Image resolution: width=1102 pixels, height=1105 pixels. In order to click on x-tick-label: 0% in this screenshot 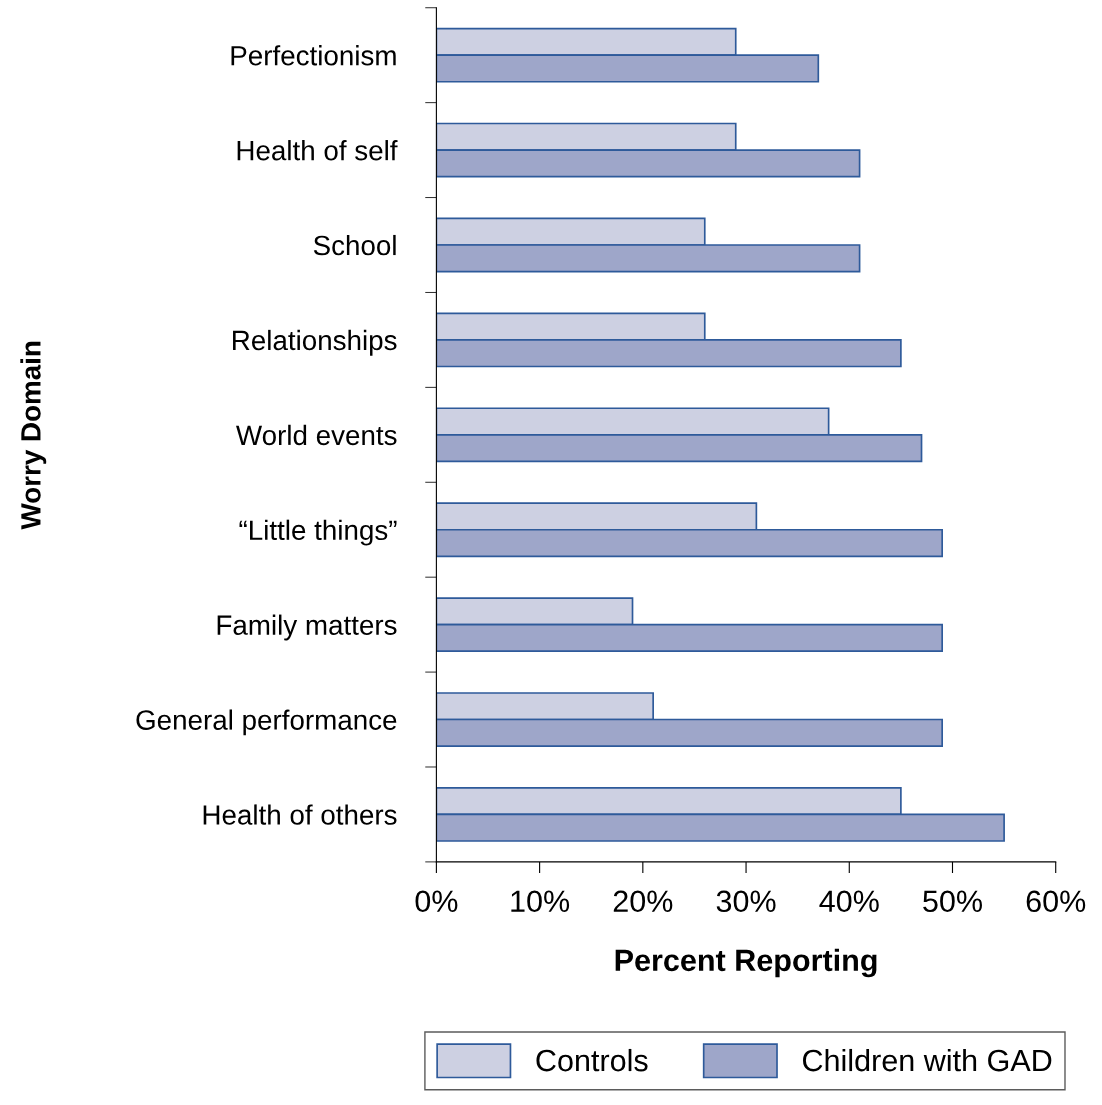, I will do `click(436, 901)`.